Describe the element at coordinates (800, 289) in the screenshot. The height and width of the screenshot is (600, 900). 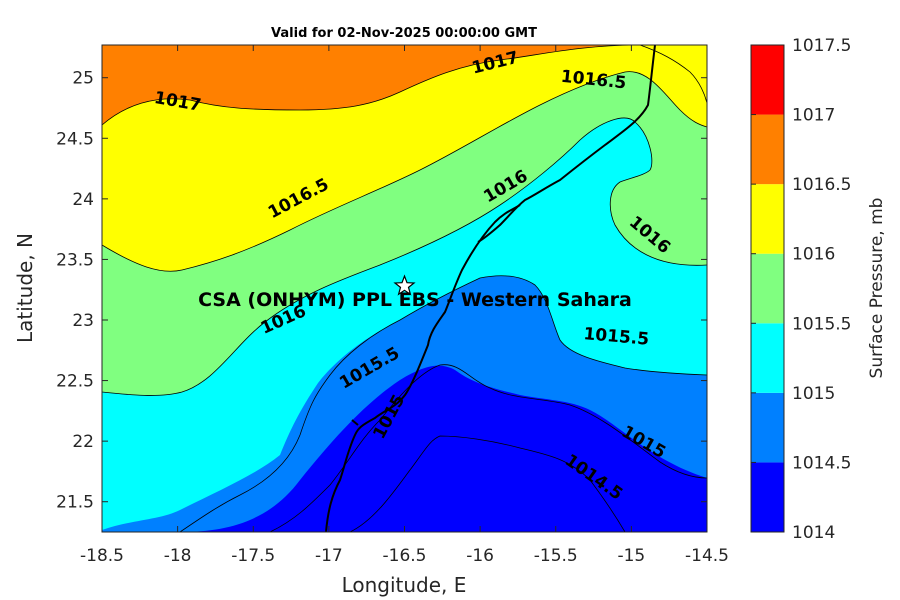
I see `colorbar: 1014 1014.5 1015 1015.5 1016 1016.5 1017 1017.5` at that location.